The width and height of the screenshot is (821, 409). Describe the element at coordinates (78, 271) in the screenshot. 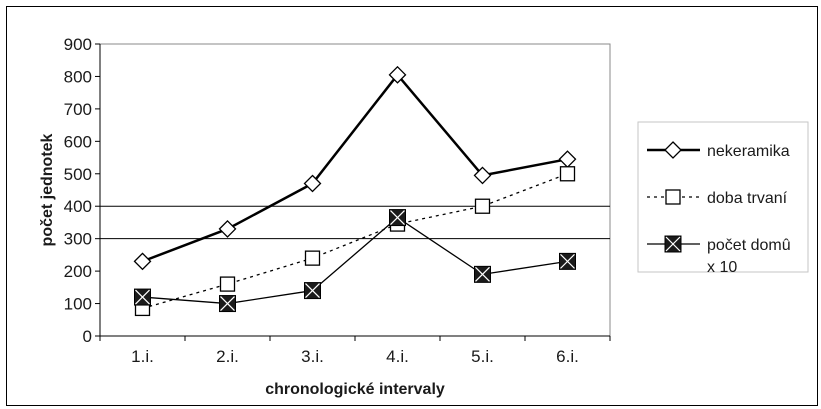

I see `y-tick-label: 200` at that location.